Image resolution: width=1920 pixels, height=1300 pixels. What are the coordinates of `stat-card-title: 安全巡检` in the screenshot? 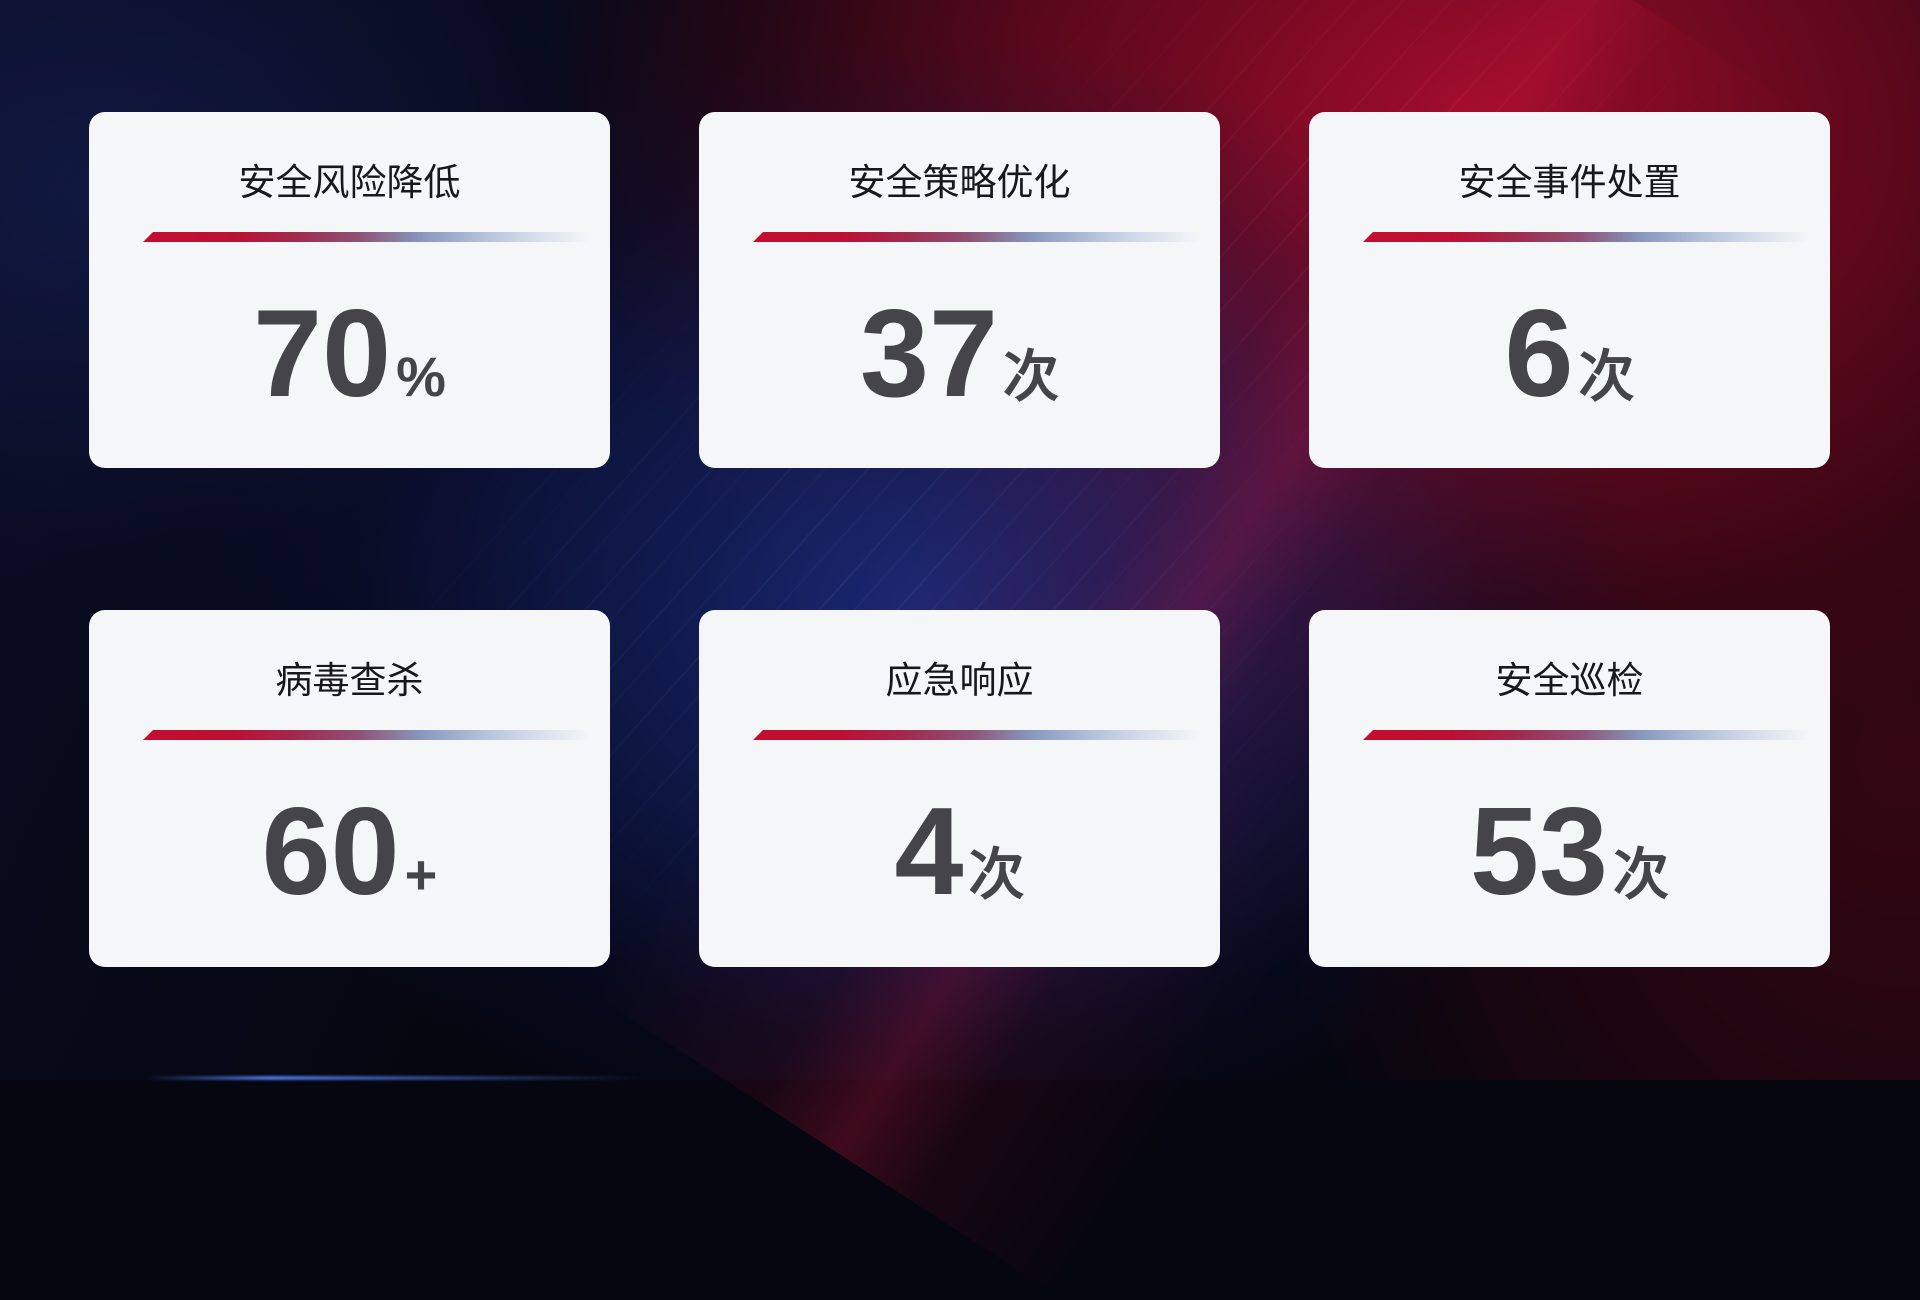 It's located at (1569, 680).